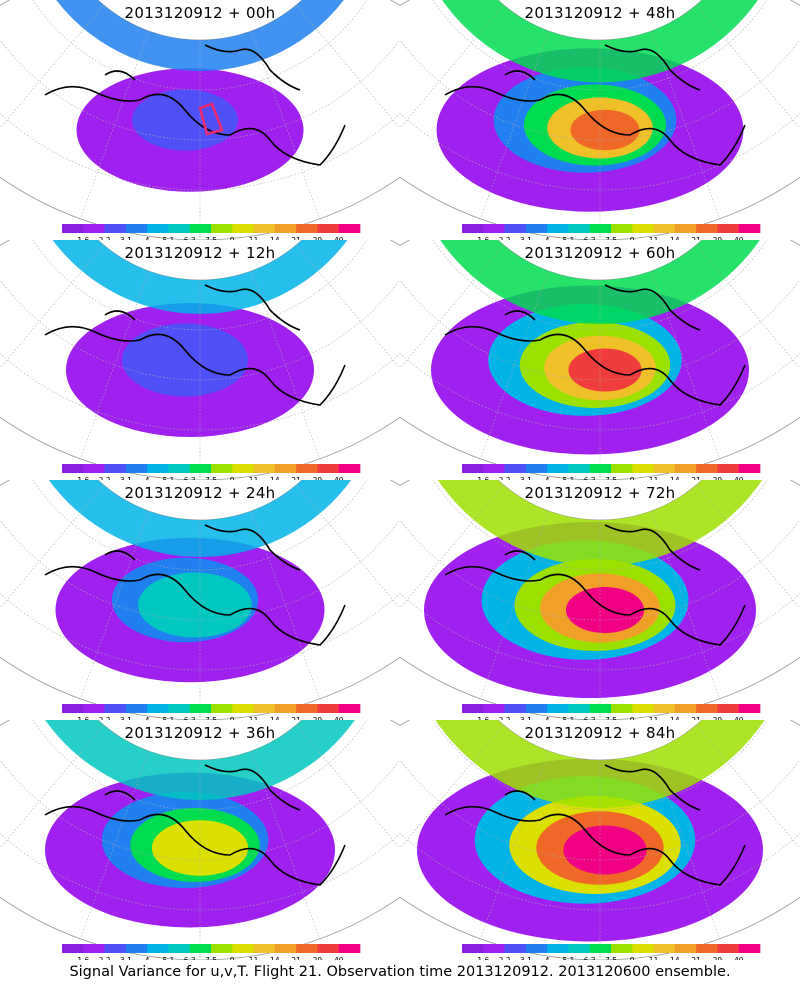  What do you see at coordinates (600, 253) in the screenshot?
I see `panel-title: 2013120912 + 60h` at bounding box center [600, 253].